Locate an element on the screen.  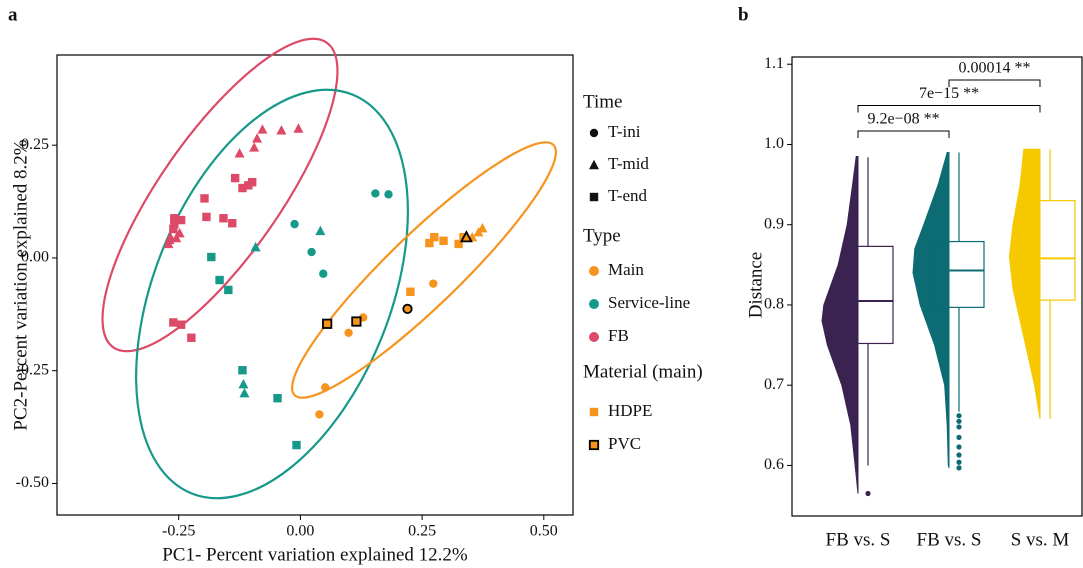
confidence-ellipse is located at coordinates (220, 195).